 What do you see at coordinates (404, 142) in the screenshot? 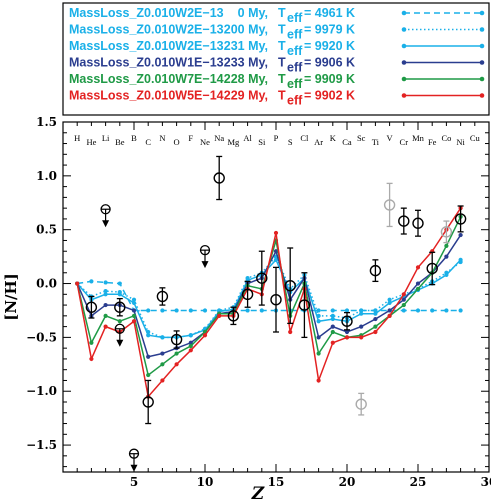
I see `element-label: Cr` at bounding box center [404, 142].